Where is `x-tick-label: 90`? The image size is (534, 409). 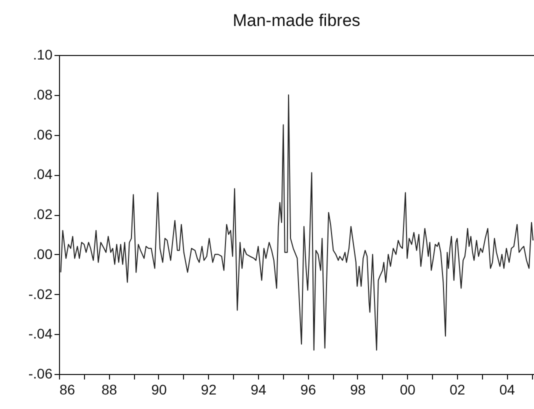 x-tick-label: 90 is located at coordinates (159, 390).